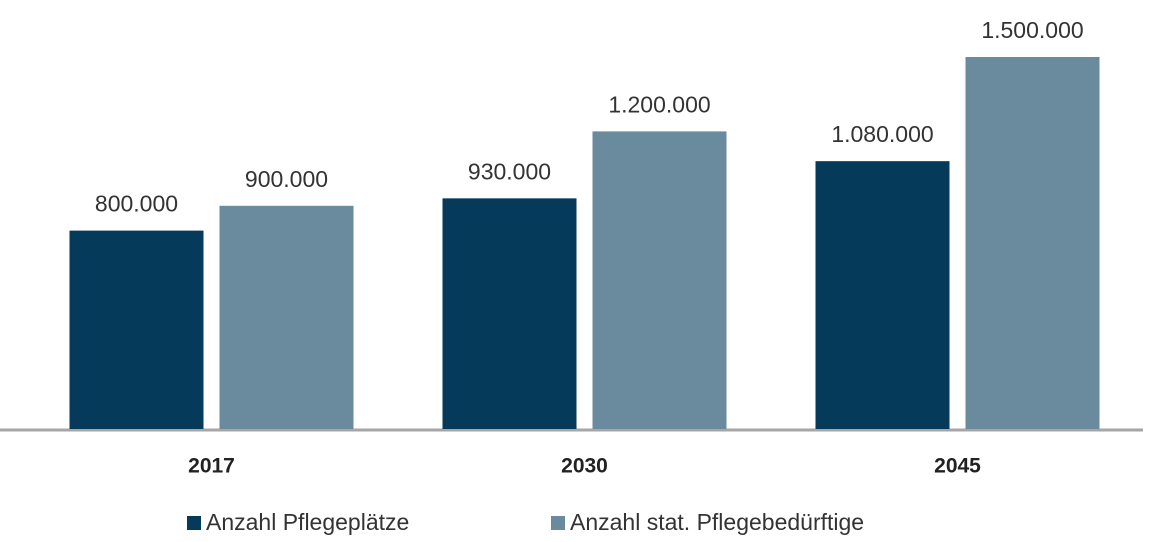 This screenshot has width=1151, height=542. What do you see at coordinates (882, 134) in the screenshot?
I see `value-label: 1.080.000` at bounding box center [882, 134].